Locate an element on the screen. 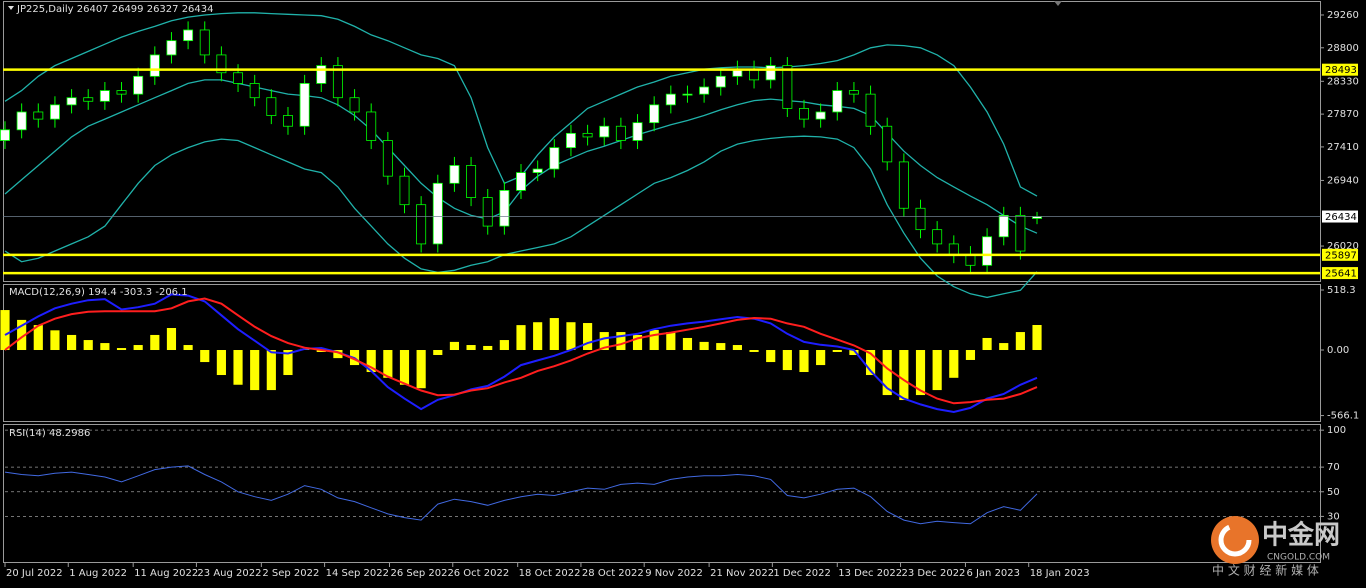 The height and width of the screenshot is (588, 1366). x-tick-label: 13 Dec 2022 is located at coordinates (870, 573).